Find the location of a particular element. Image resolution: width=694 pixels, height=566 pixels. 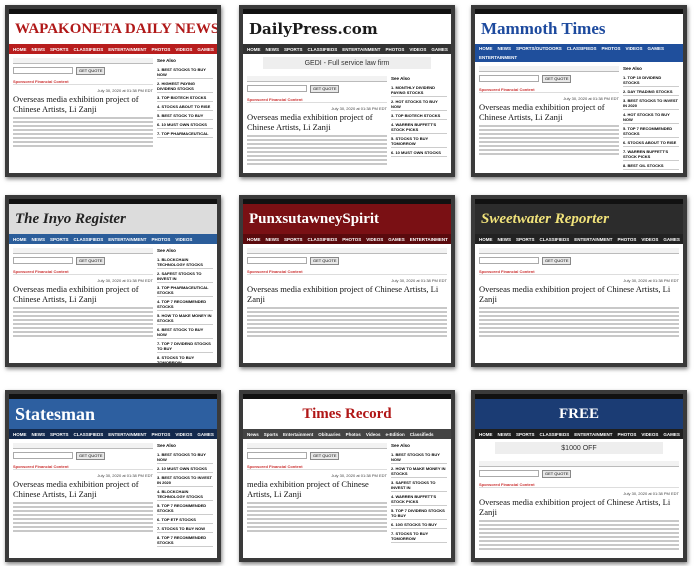

sidebar-link: 7. TOP 7 DIVIDEND STOCKS TO BUY is located at coordinates (185, 346).